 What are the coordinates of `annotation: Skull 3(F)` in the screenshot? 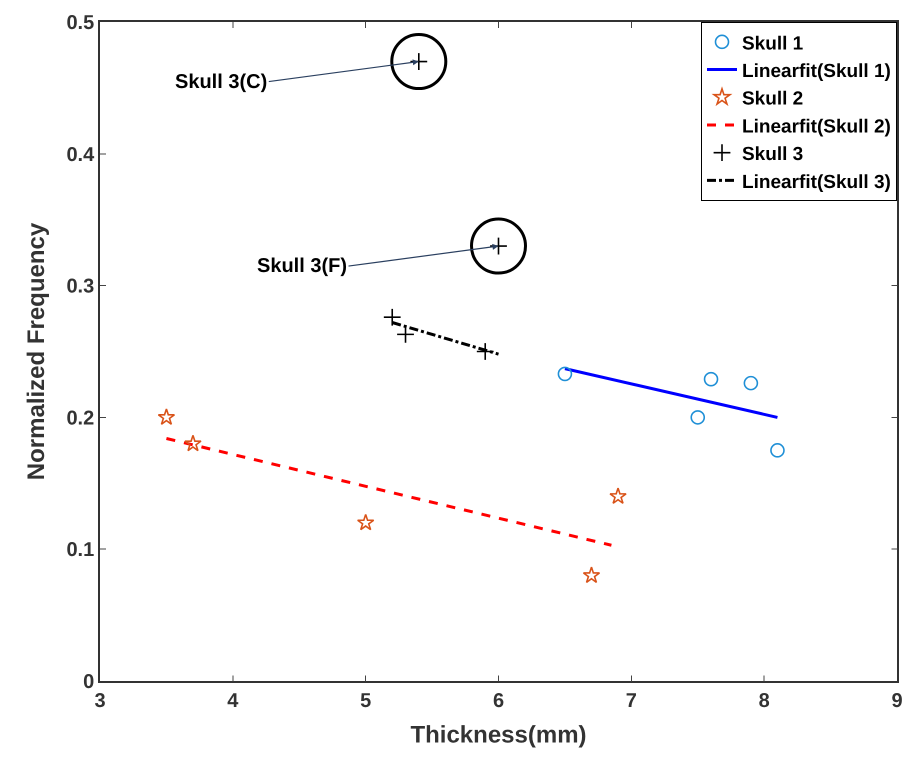 It's located at (302, 266).